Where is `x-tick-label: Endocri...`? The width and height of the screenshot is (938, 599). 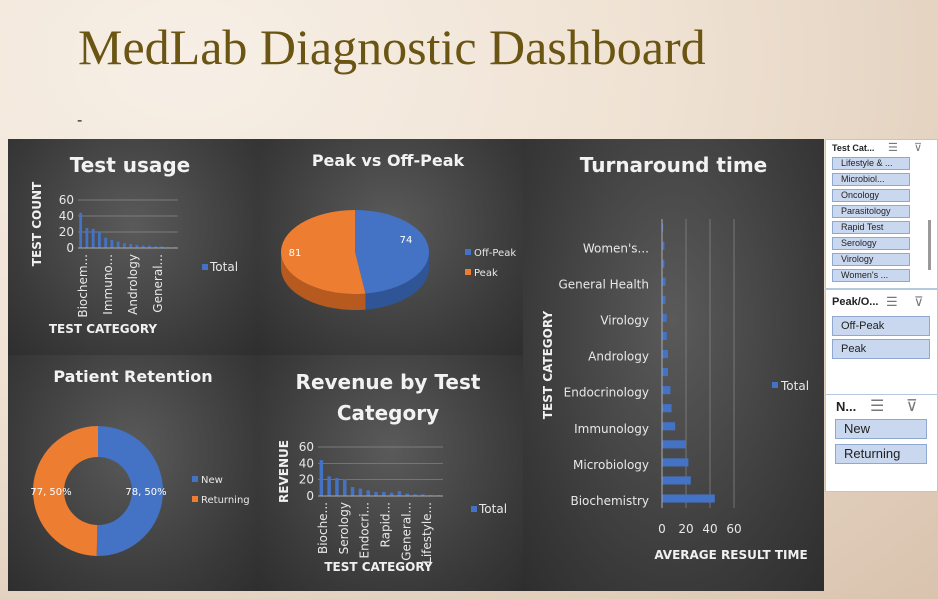 x-tick-label: Endocri... is located at coordinates (365, 530).